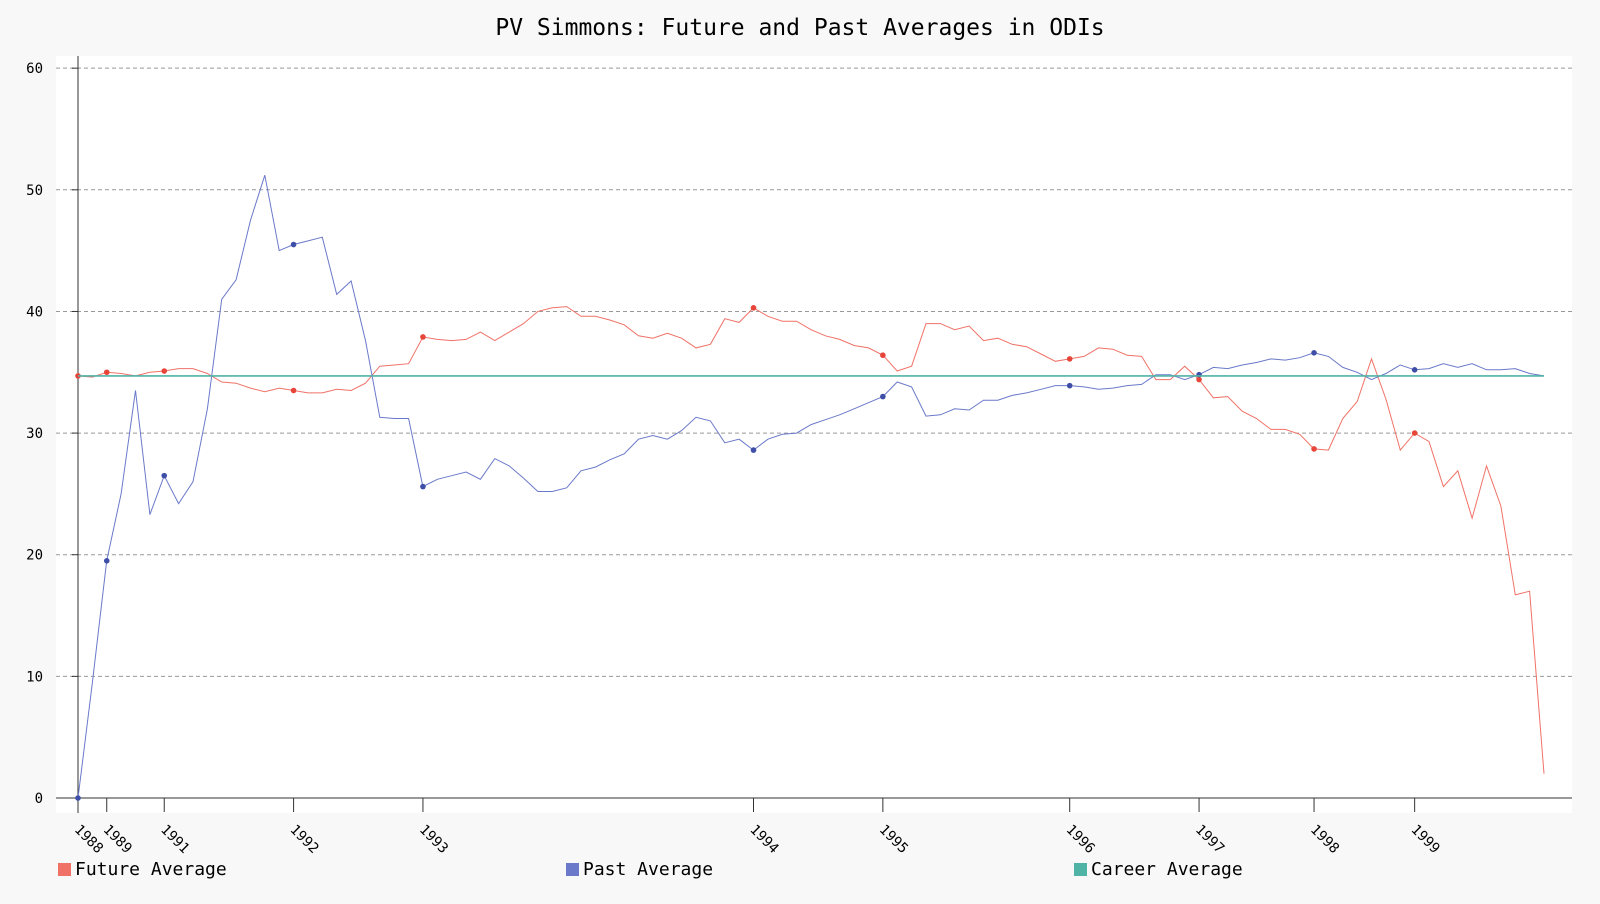  What do you see at coordinates (117, 839) in the screenshot?
I see `x-tick-label: 1989` at bounding box center [117, 839].